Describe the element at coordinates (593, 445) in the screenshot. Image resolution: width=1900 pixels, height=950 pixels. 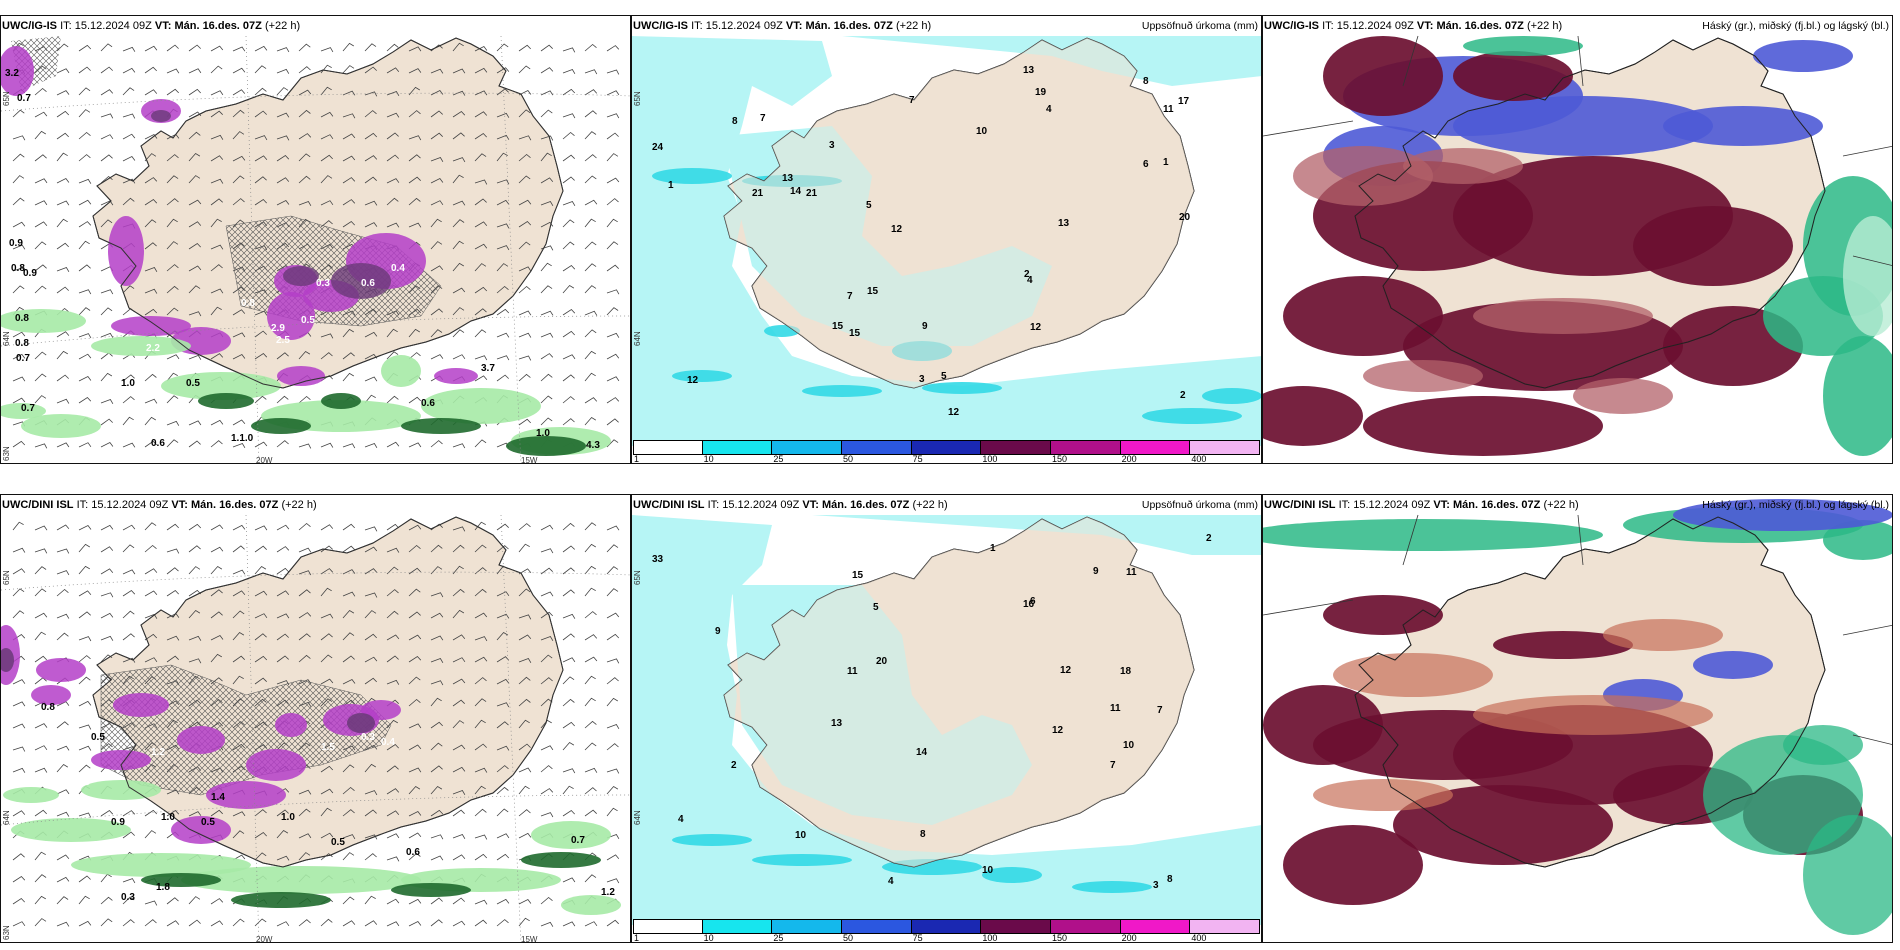
I see `value-label: 4.3` at that location.